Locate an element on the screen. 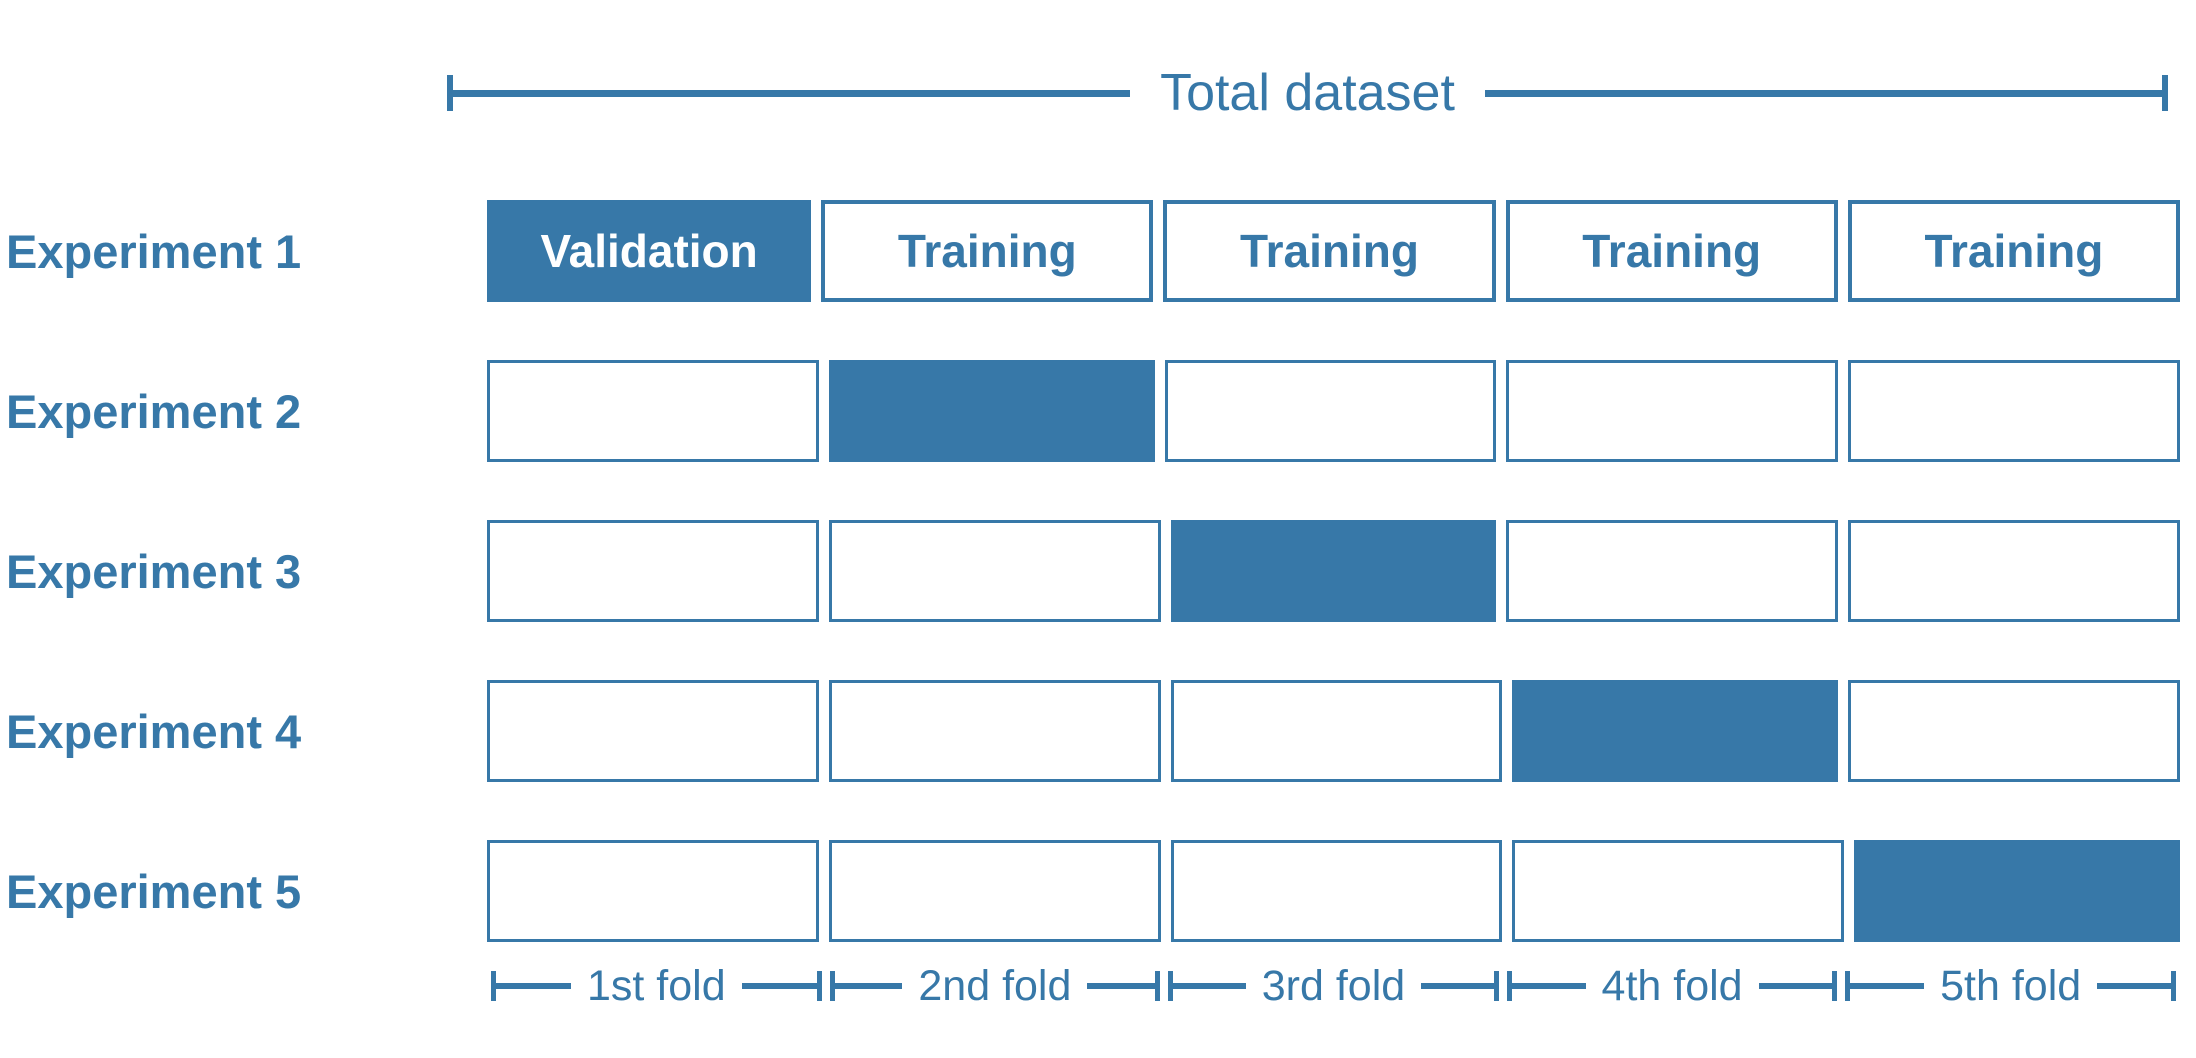 The width and height of the screenshot is (2196, 1058). experiment-label: Experiment 4 is located at coordinates (154, 731).